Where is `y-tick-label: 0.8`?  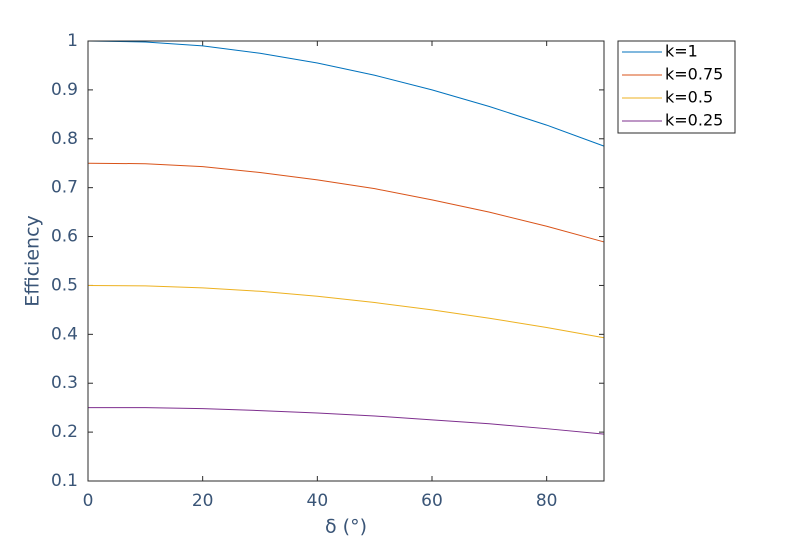
y-tick-label: 0.8 is located at coordinates (64, 139).